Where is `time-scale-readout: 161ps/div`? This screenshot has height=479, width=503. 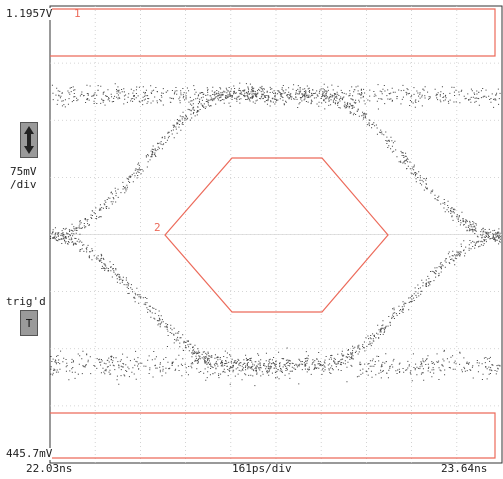
time-scale-readout: 161ps/div is located at coordinates (262, 468).